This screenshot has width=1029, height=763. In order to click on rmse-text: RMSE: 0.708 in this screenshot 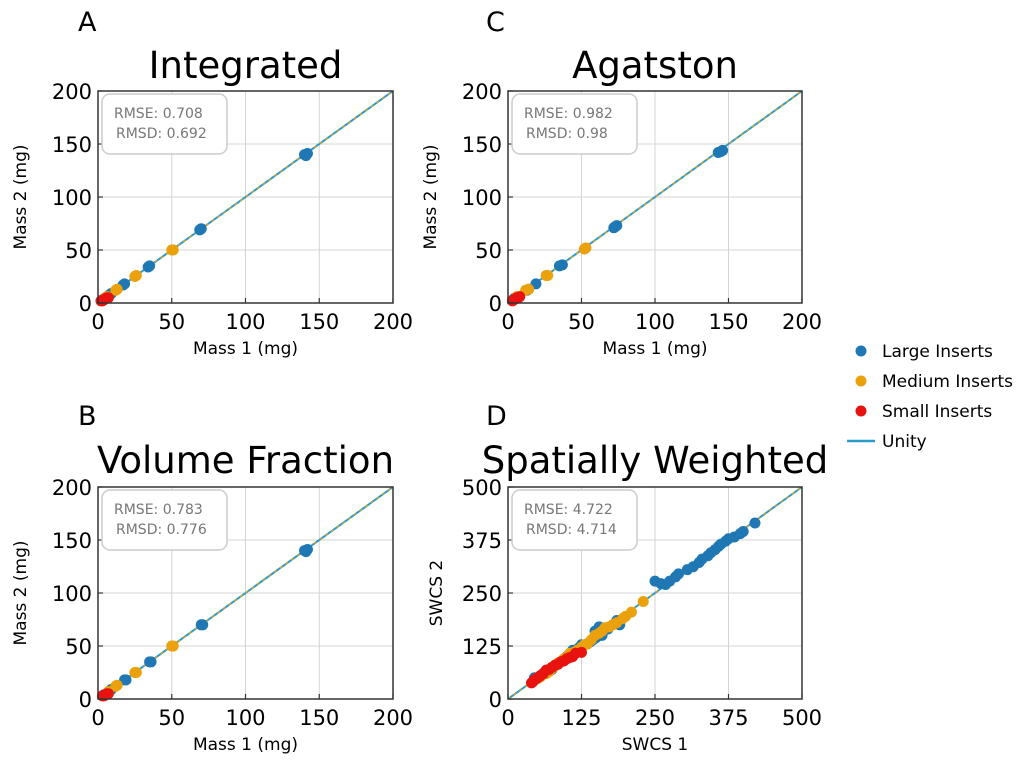, I will do `click(158, 114)`.